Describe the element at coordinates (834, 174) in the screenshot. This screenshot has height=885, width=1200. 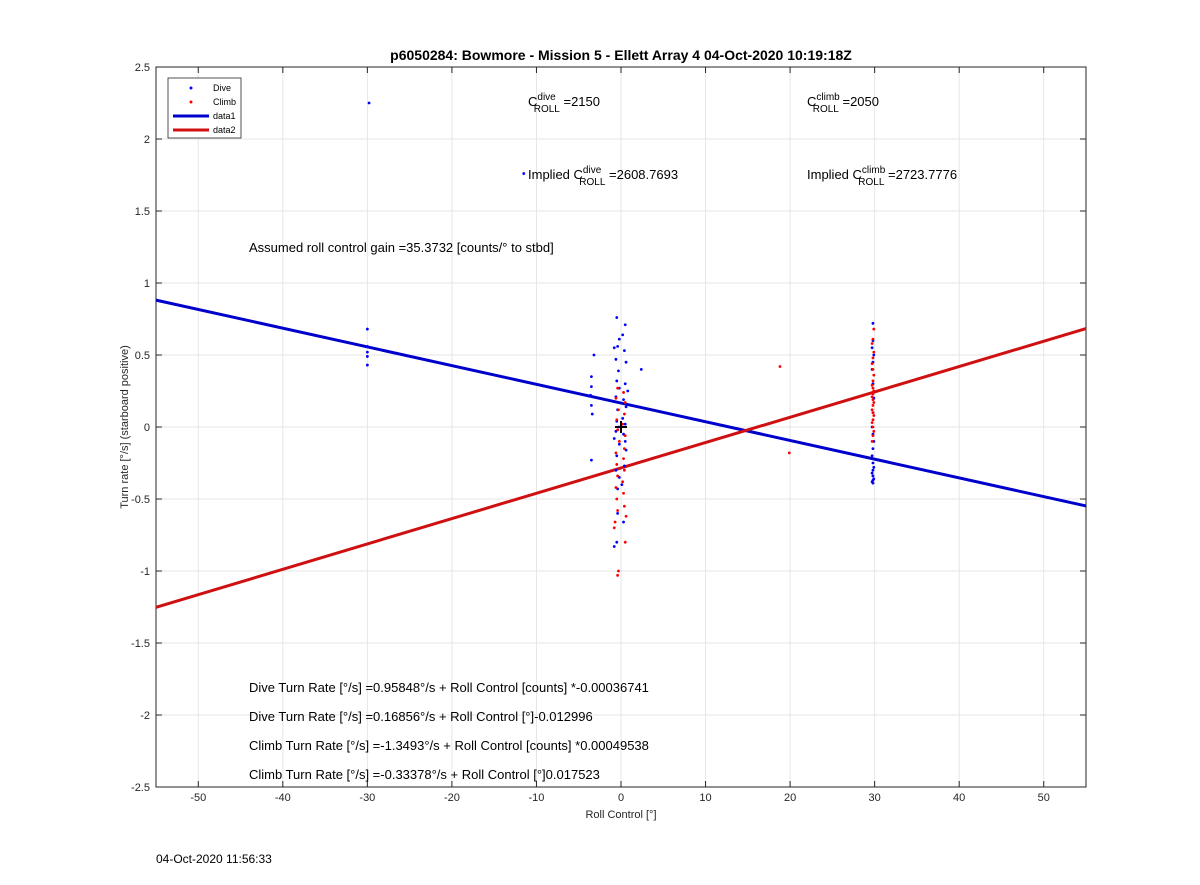
I see `implied-climb-prefix: Implied C` at that location.